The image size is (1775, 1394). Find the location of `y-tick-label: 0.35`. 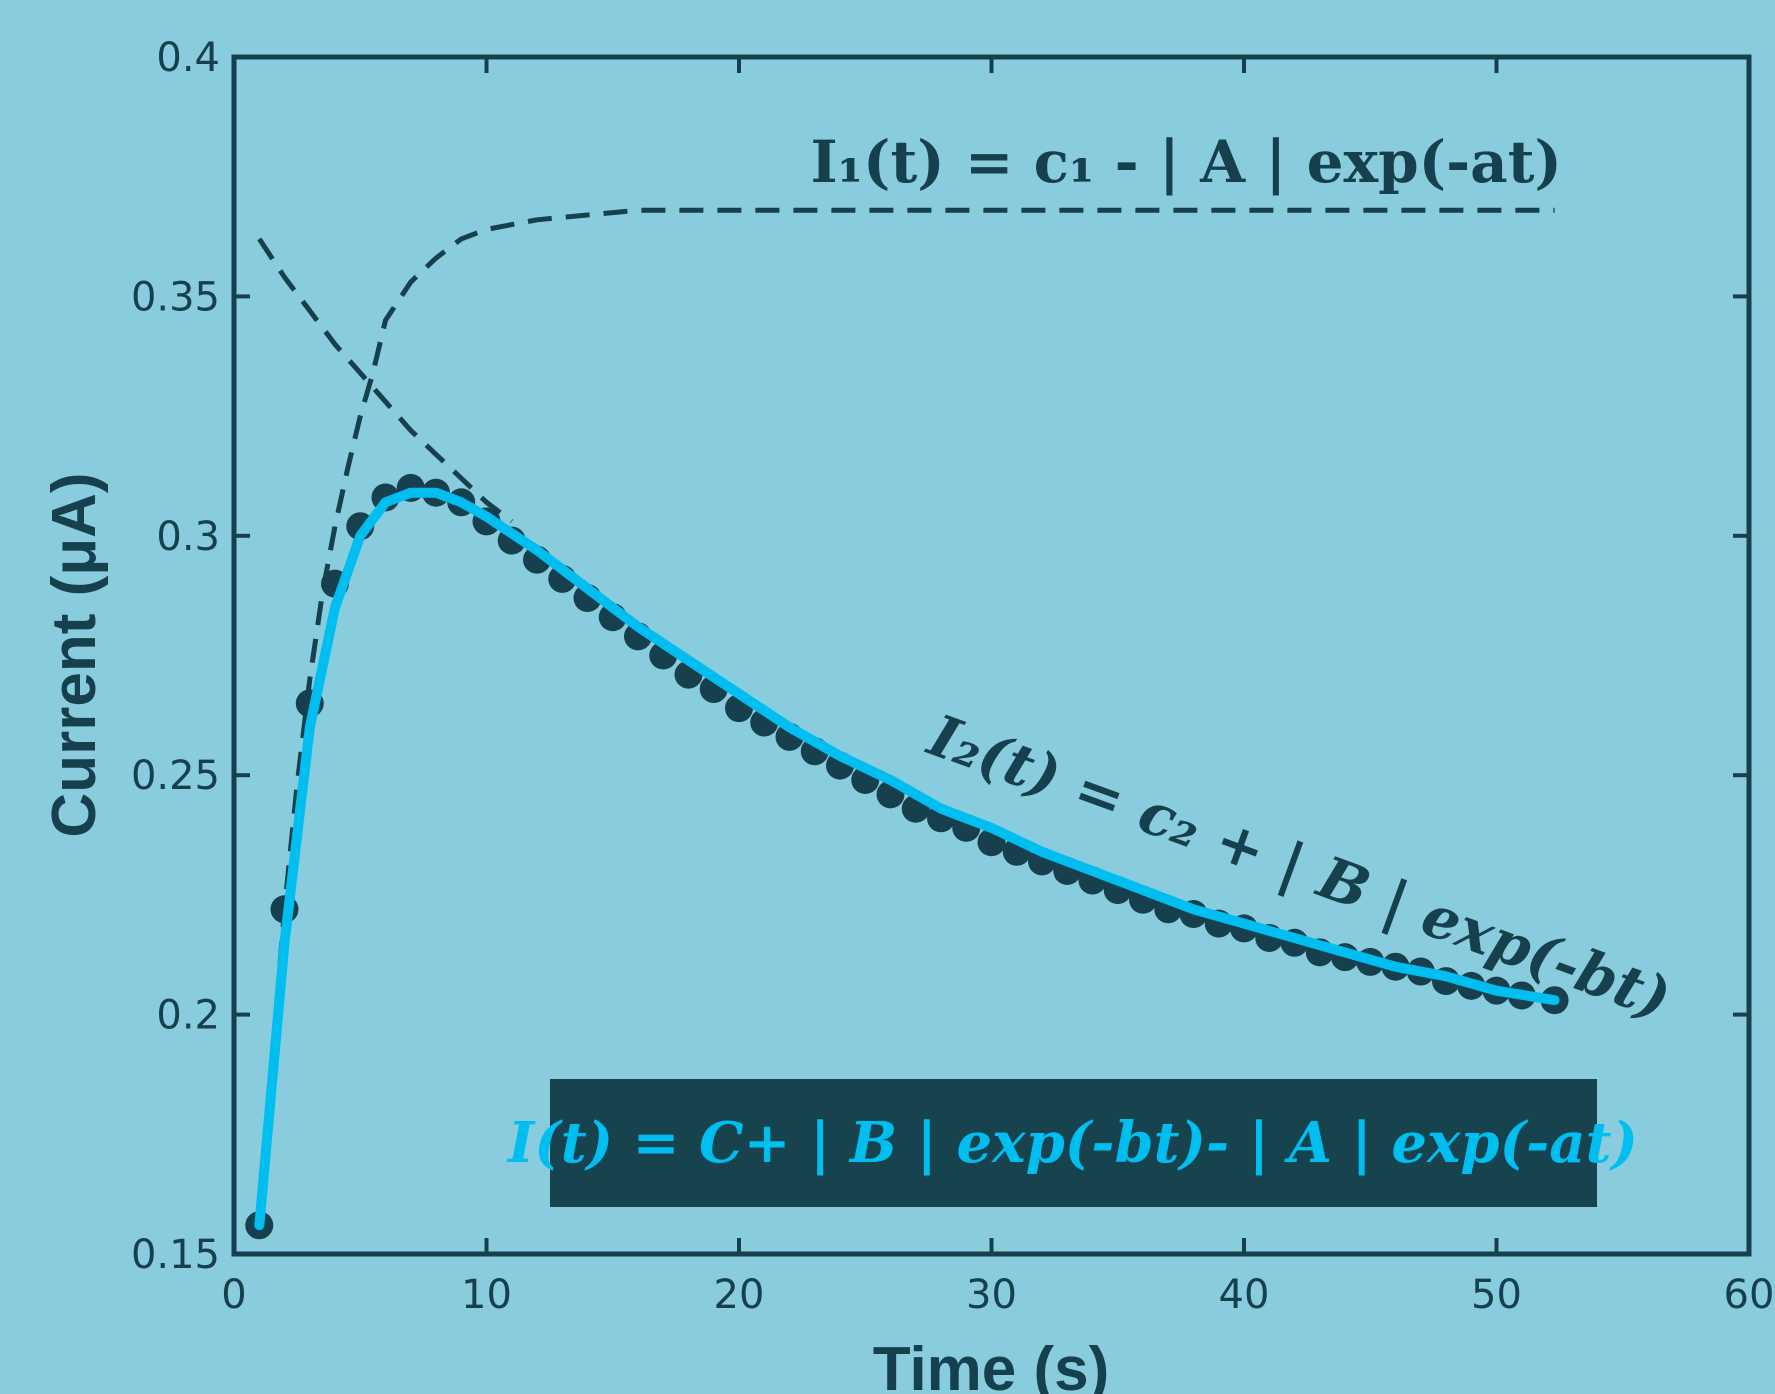

y-tick-label: 0.35 is located at coordinates (175, 297).